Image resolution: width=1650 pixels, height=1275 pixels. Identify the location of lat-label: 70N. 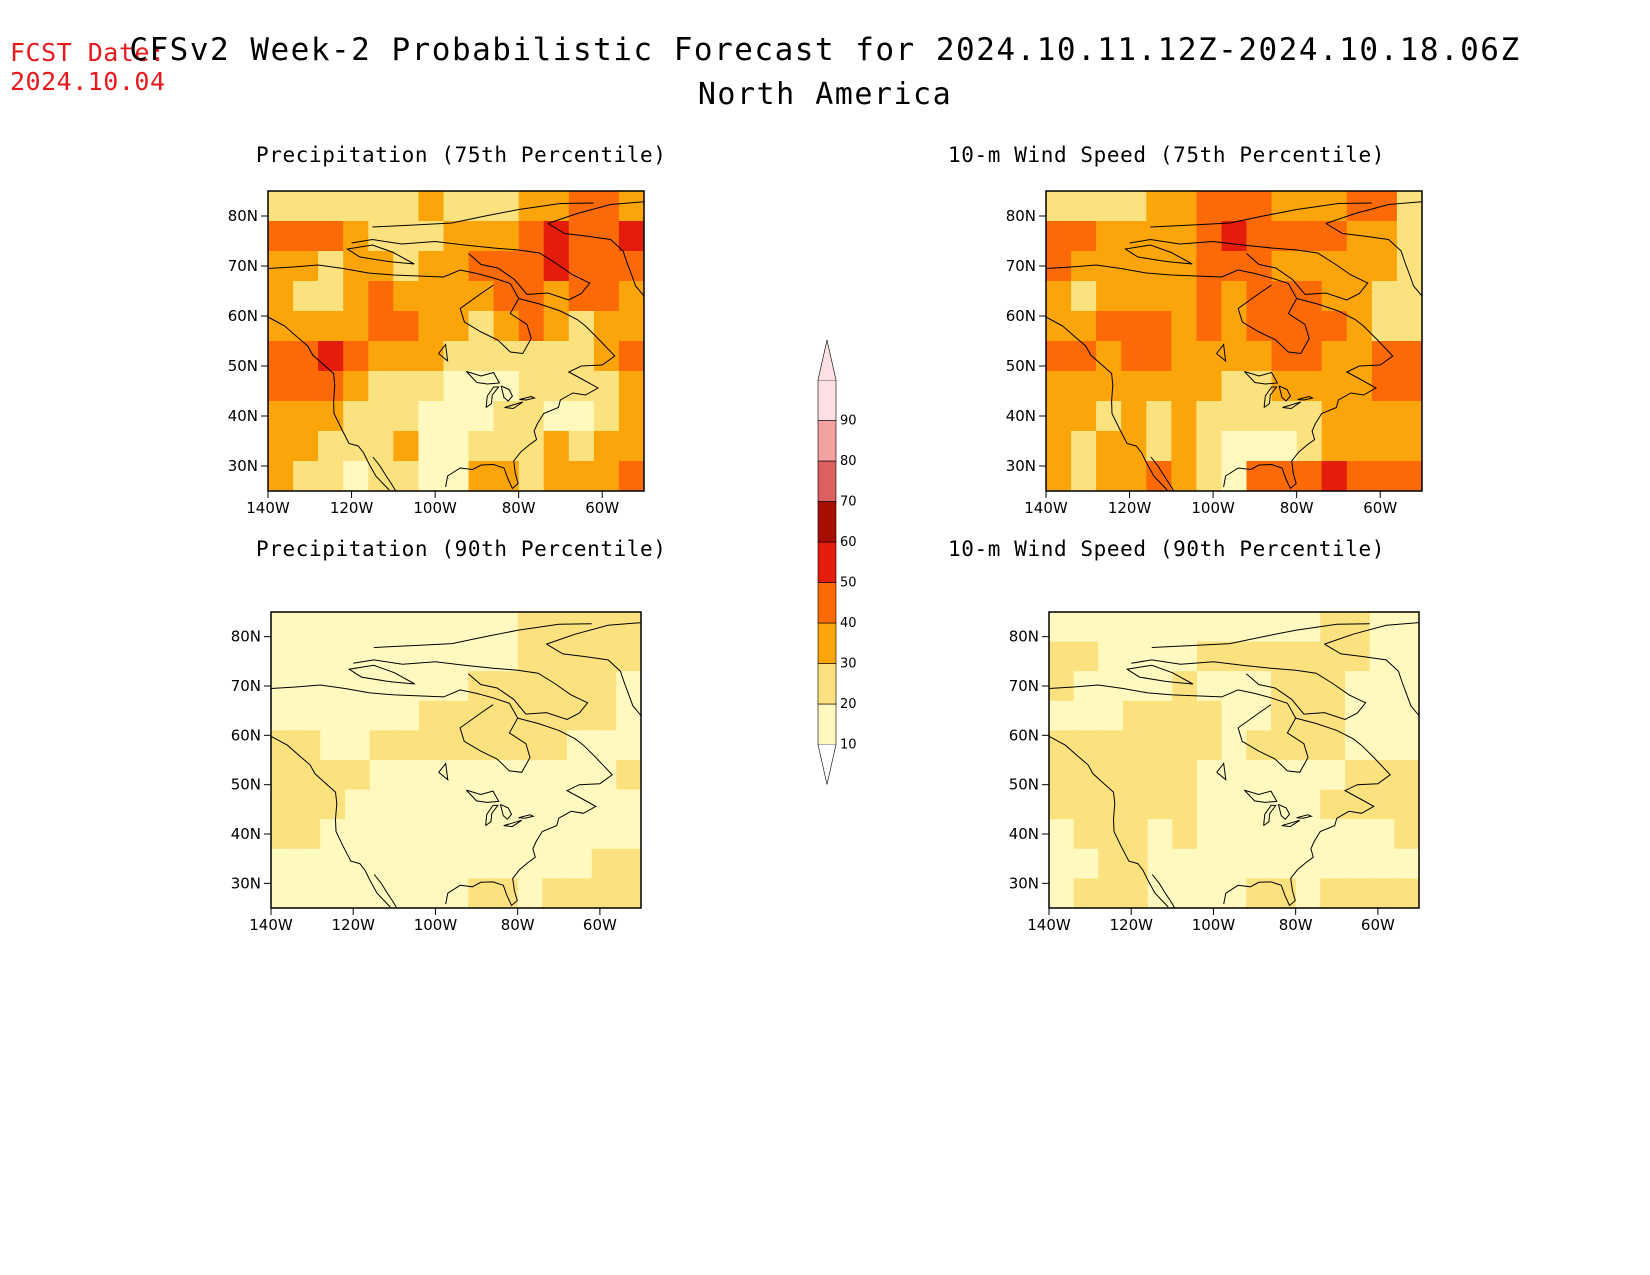
(243, 266).